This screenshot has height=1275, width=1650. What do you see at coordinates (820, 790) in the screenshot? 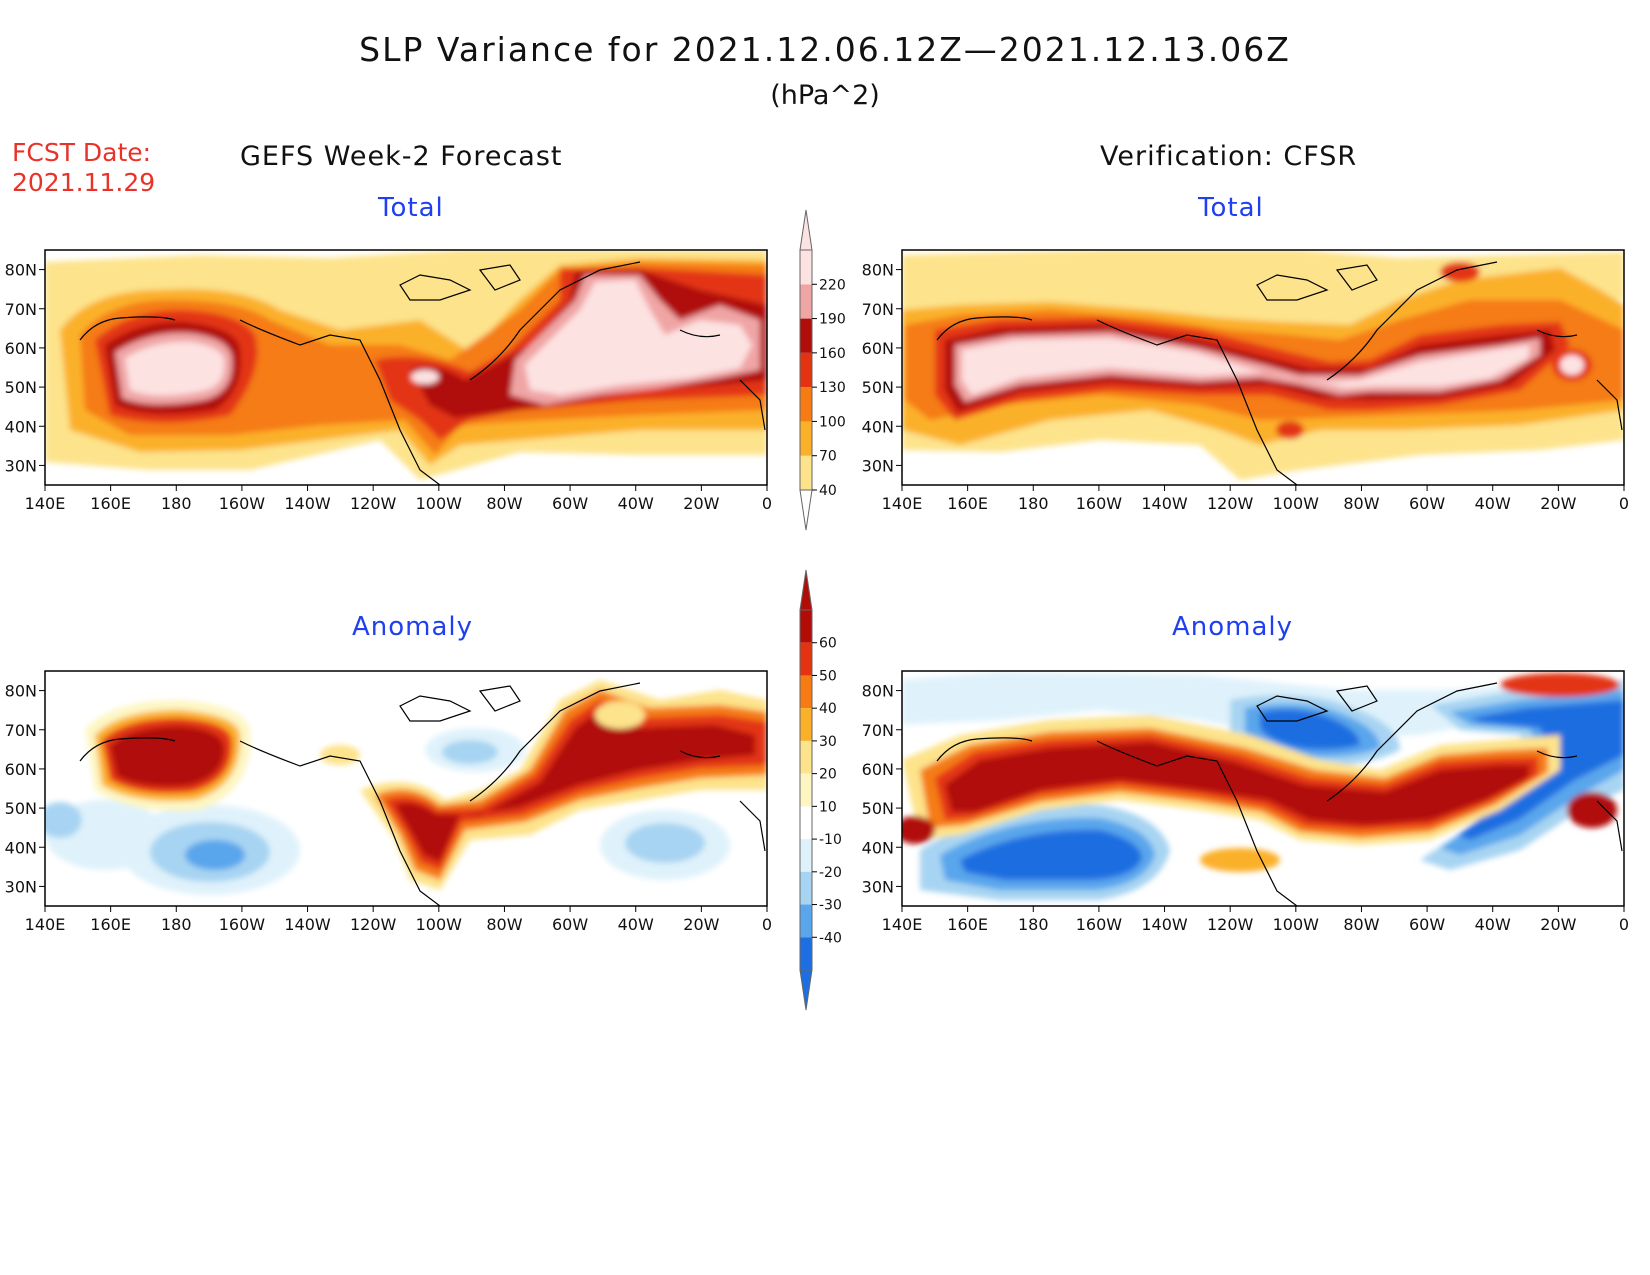
I see `anomaly-colorbar: 60 50 40 30 20 10 -10 -20 -30 -40` at bounding box center [820, 790].